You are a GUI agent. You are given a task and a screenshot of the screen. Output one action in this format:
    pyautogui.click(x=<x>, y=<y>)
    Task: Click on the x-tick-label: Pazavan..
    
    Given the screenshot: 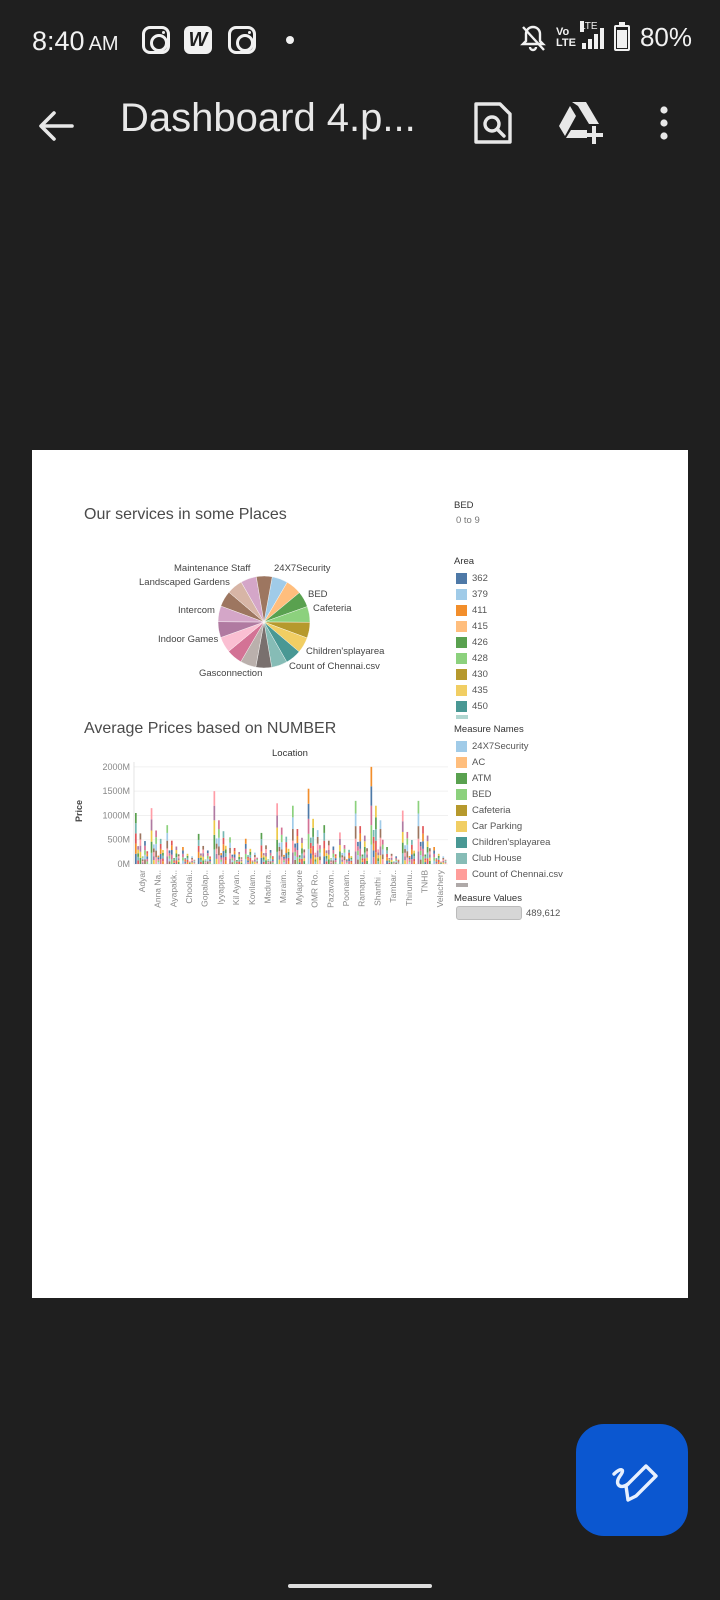 What is the action you would take?
    pyautogui.click(x=330, y=889)
    